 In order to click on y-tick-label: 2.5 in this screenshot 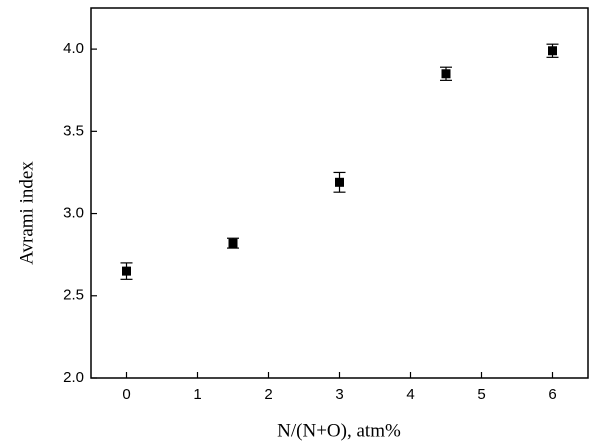, I will do `click(73, 295)`.